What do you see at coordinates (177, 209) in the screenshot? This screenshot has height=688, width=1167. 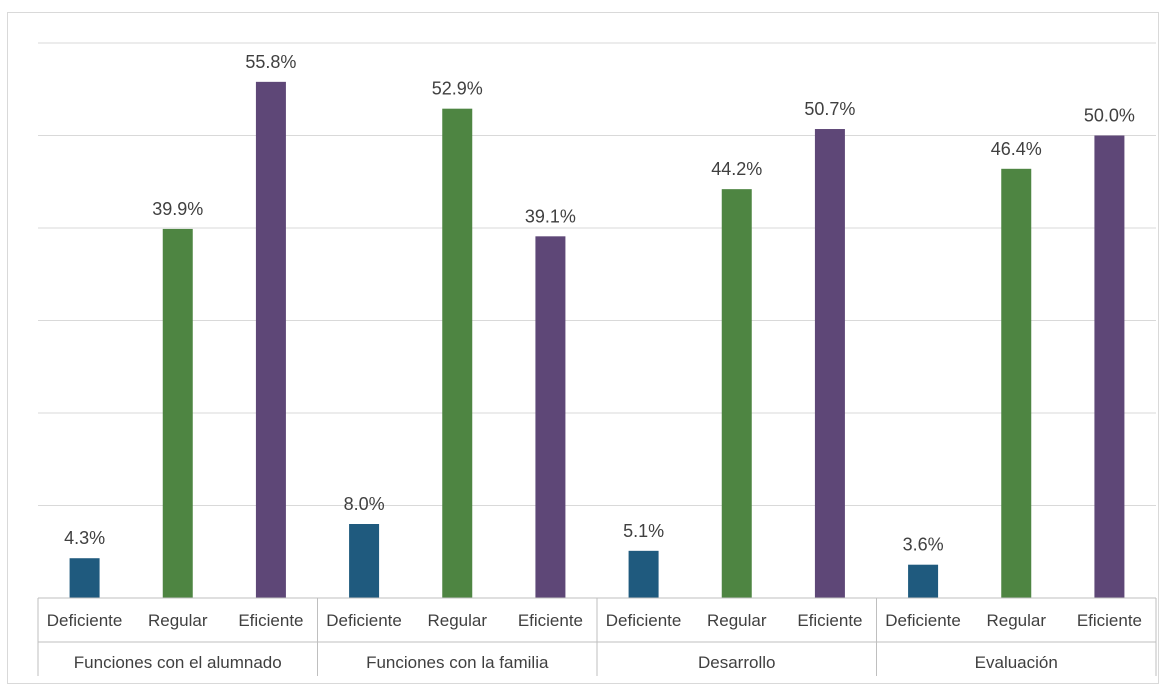 I see `data-label: 39.9%` at bounding box center [177, 209].